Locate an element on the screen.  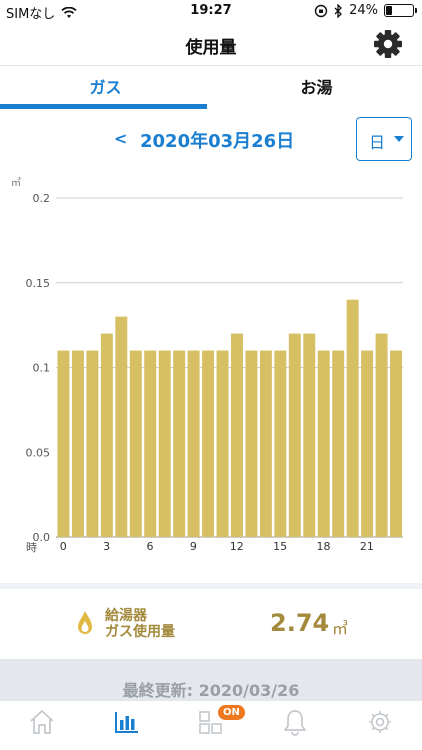
bluetooth-icon is located at coordinates (338, 10).